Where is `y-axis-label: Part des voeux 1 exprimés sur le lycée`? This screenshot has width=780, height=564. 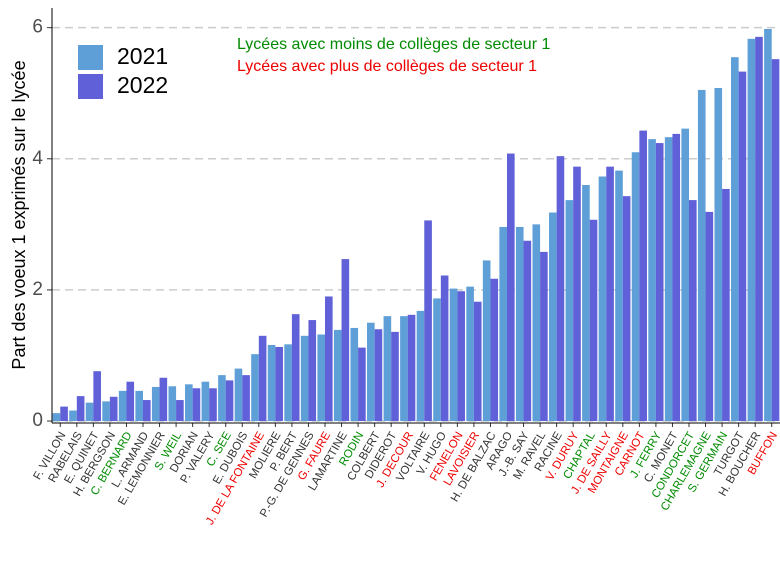 y-axis-label: Part des voeux 1 exprimés sur le lycée is located at coordinates (19, 214).